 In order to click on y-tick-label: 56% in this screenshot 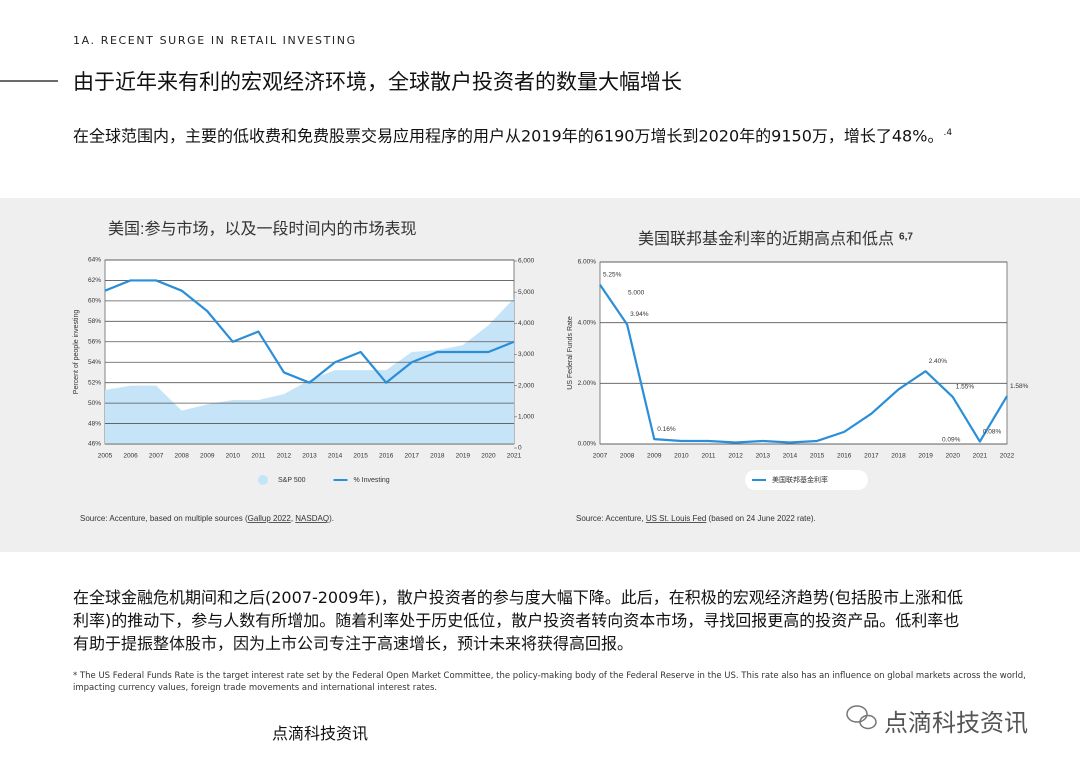, I will do `click(94, 341)`.